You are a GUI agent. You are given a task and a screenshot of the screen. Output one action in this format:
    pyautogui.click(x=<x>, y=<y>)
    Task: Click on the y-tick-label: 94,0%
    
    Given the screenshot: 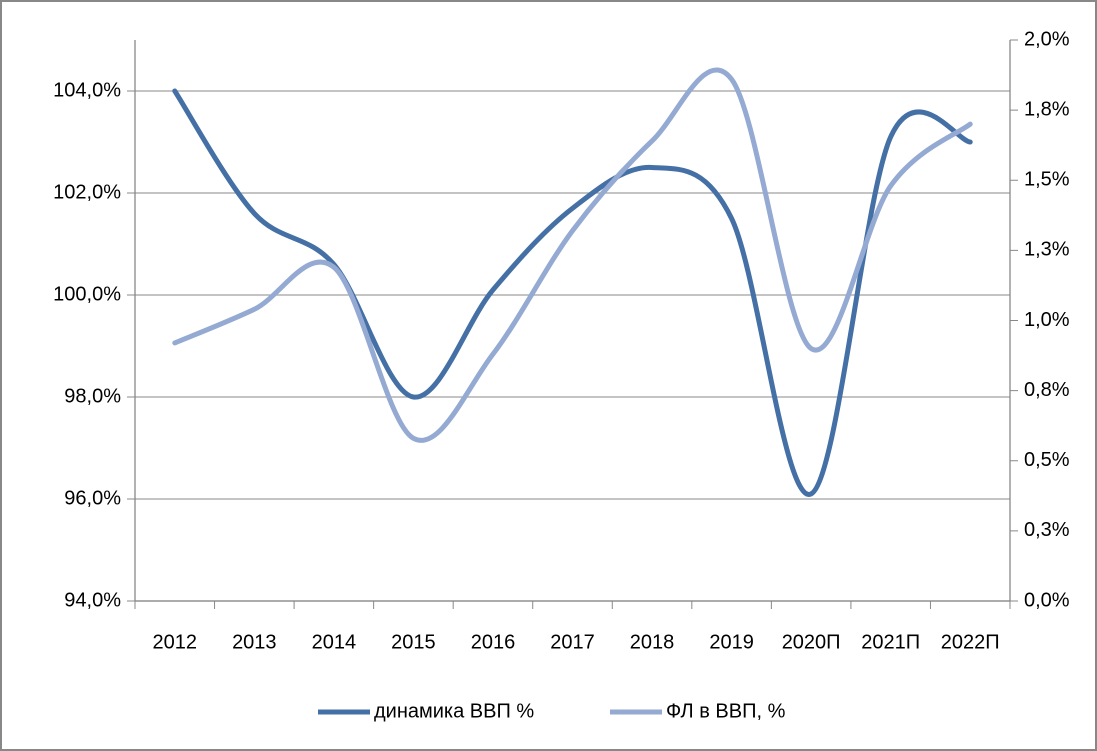 What is the action you would take?
    pyautogui.click(x=92, y=600)
    